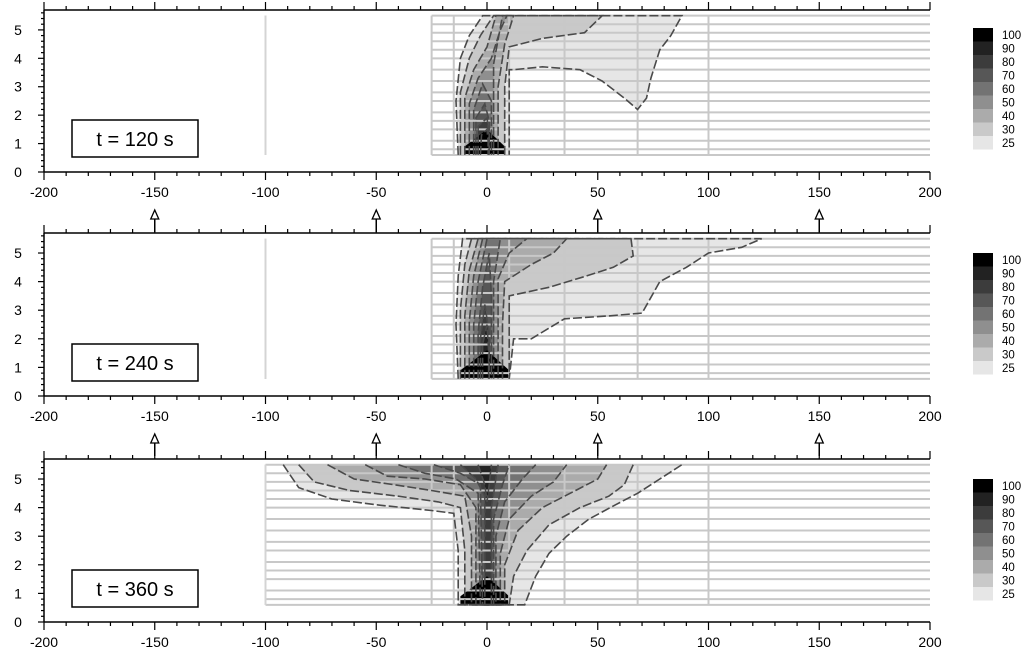 The image size is (1032, 663). What do you see at coordinates (820, 416) in the screenshot?
I see `x-tick-label: 150` at bounding box center [820, 416].